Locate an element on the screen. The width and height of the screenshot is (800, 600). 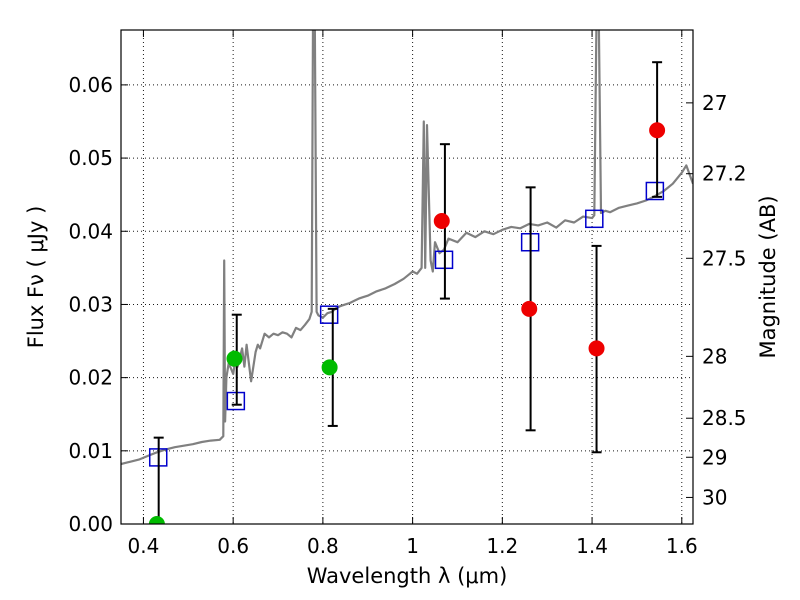
mag-tick-label: 28 is located at coordinates (714, 356).